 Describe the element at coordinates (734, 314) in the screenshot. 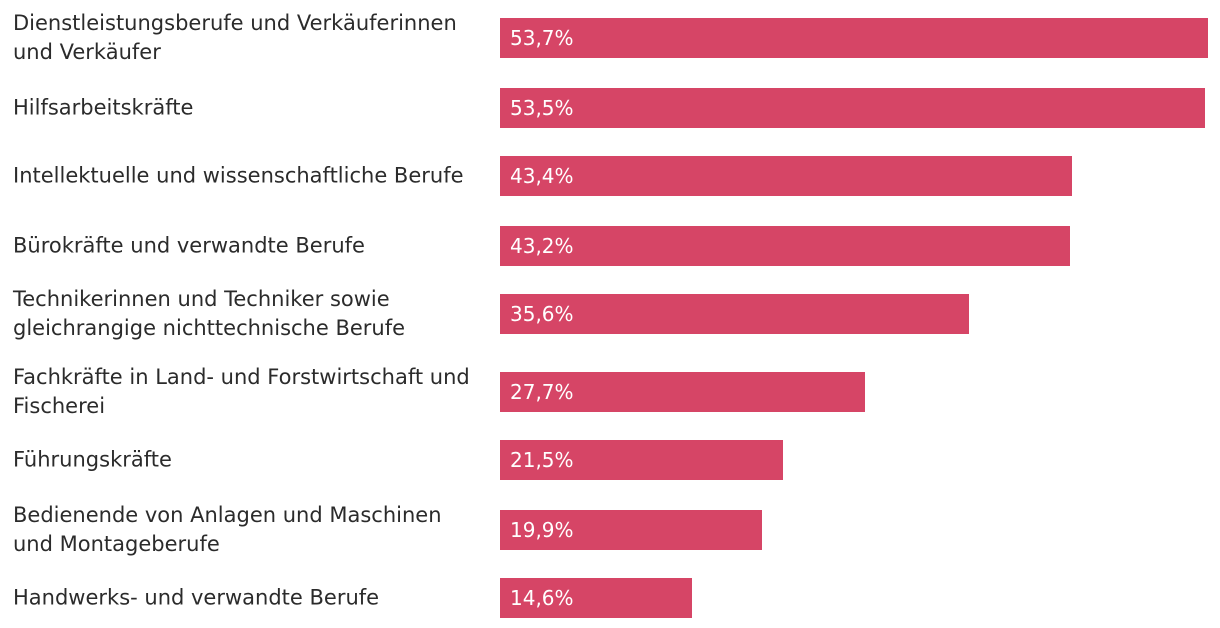

I see `bar: 35,6%` at that location.